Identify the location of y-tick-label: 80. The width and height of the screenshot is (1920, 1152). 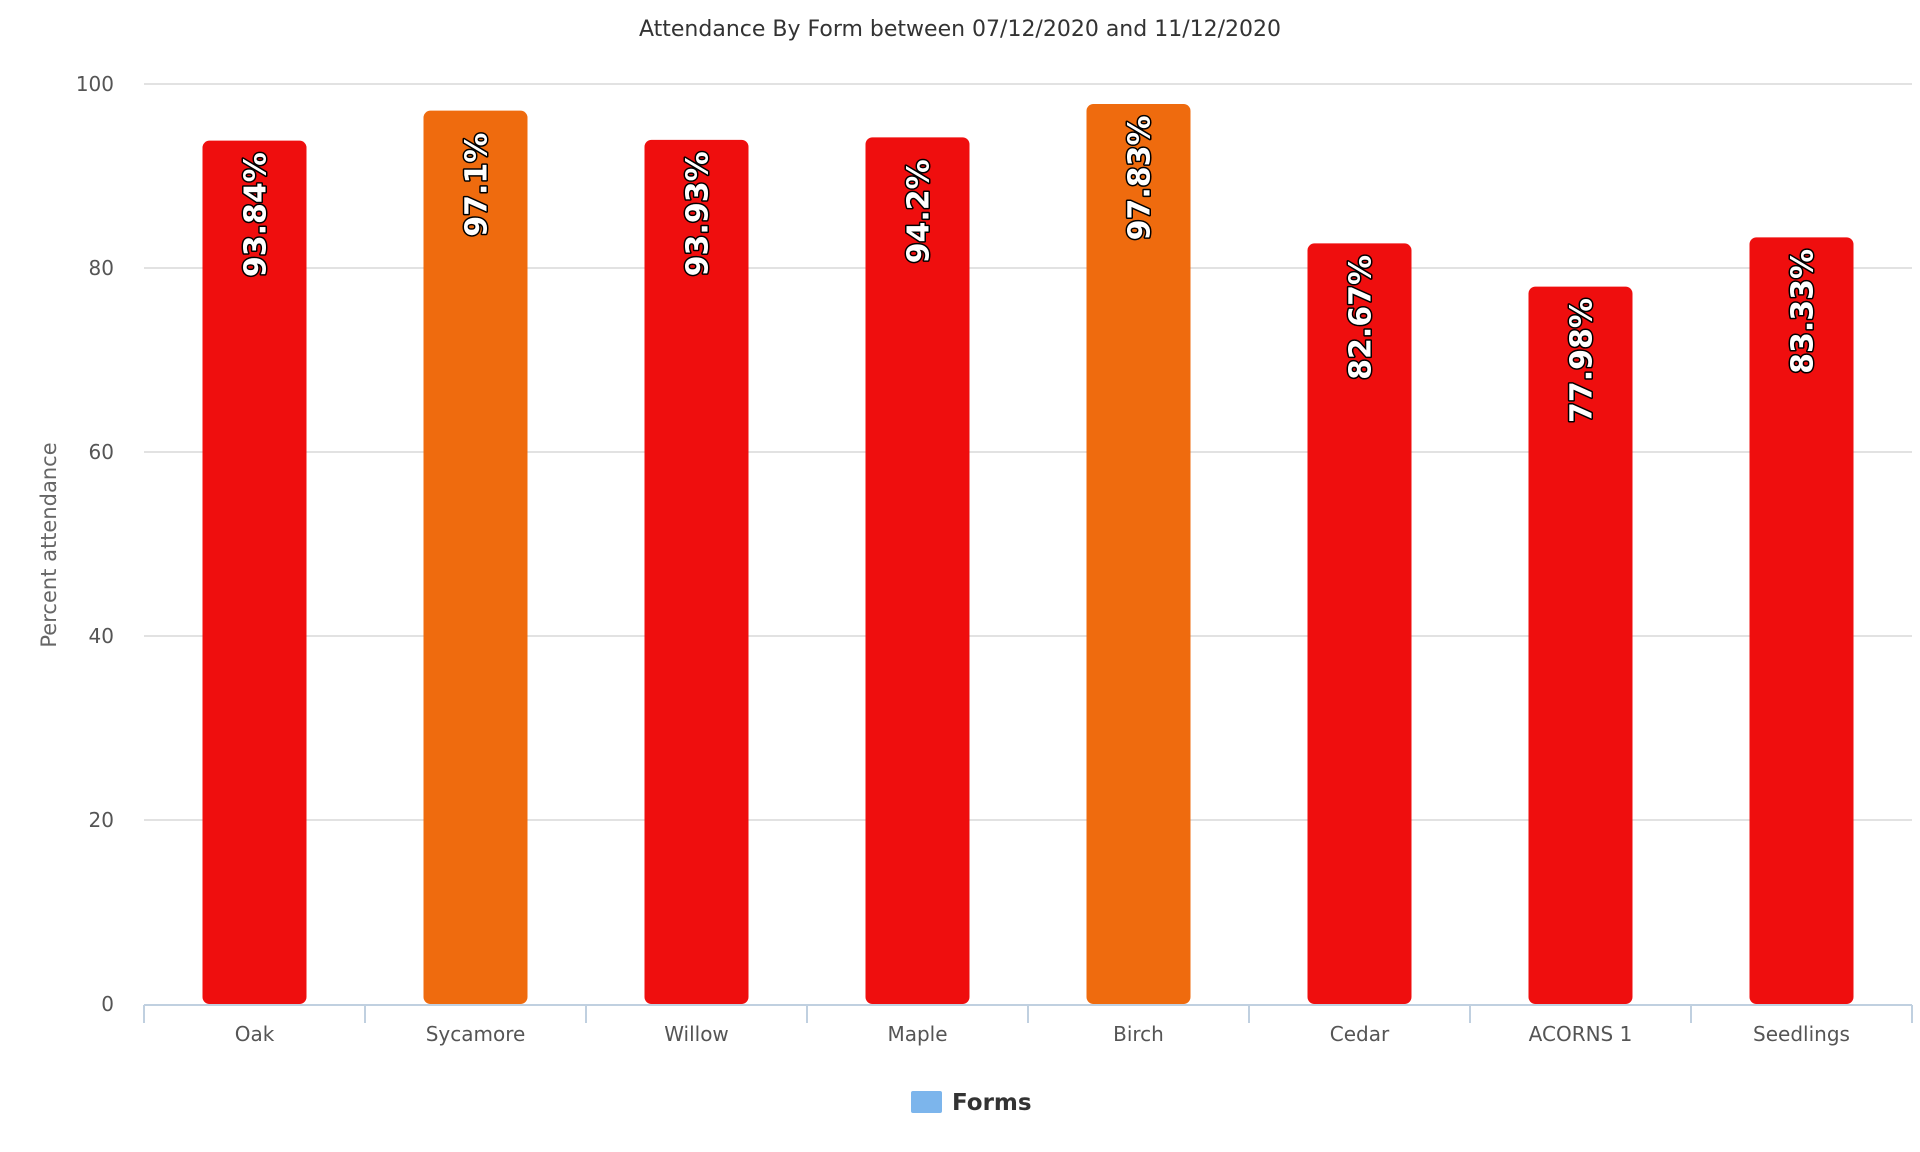
(101, 268).